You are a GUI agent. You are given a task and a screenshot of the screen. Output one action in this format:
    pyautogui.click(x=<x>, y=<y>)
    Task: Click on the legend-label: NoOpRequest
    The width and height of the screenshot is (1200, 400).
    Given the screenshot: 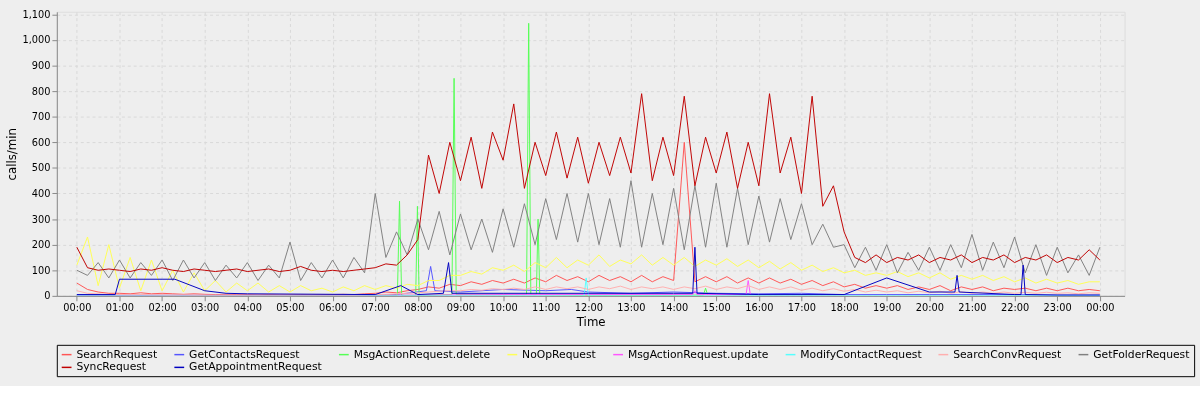 What is the action you would take?
    pyautogui.click(x=559, y=354)
    